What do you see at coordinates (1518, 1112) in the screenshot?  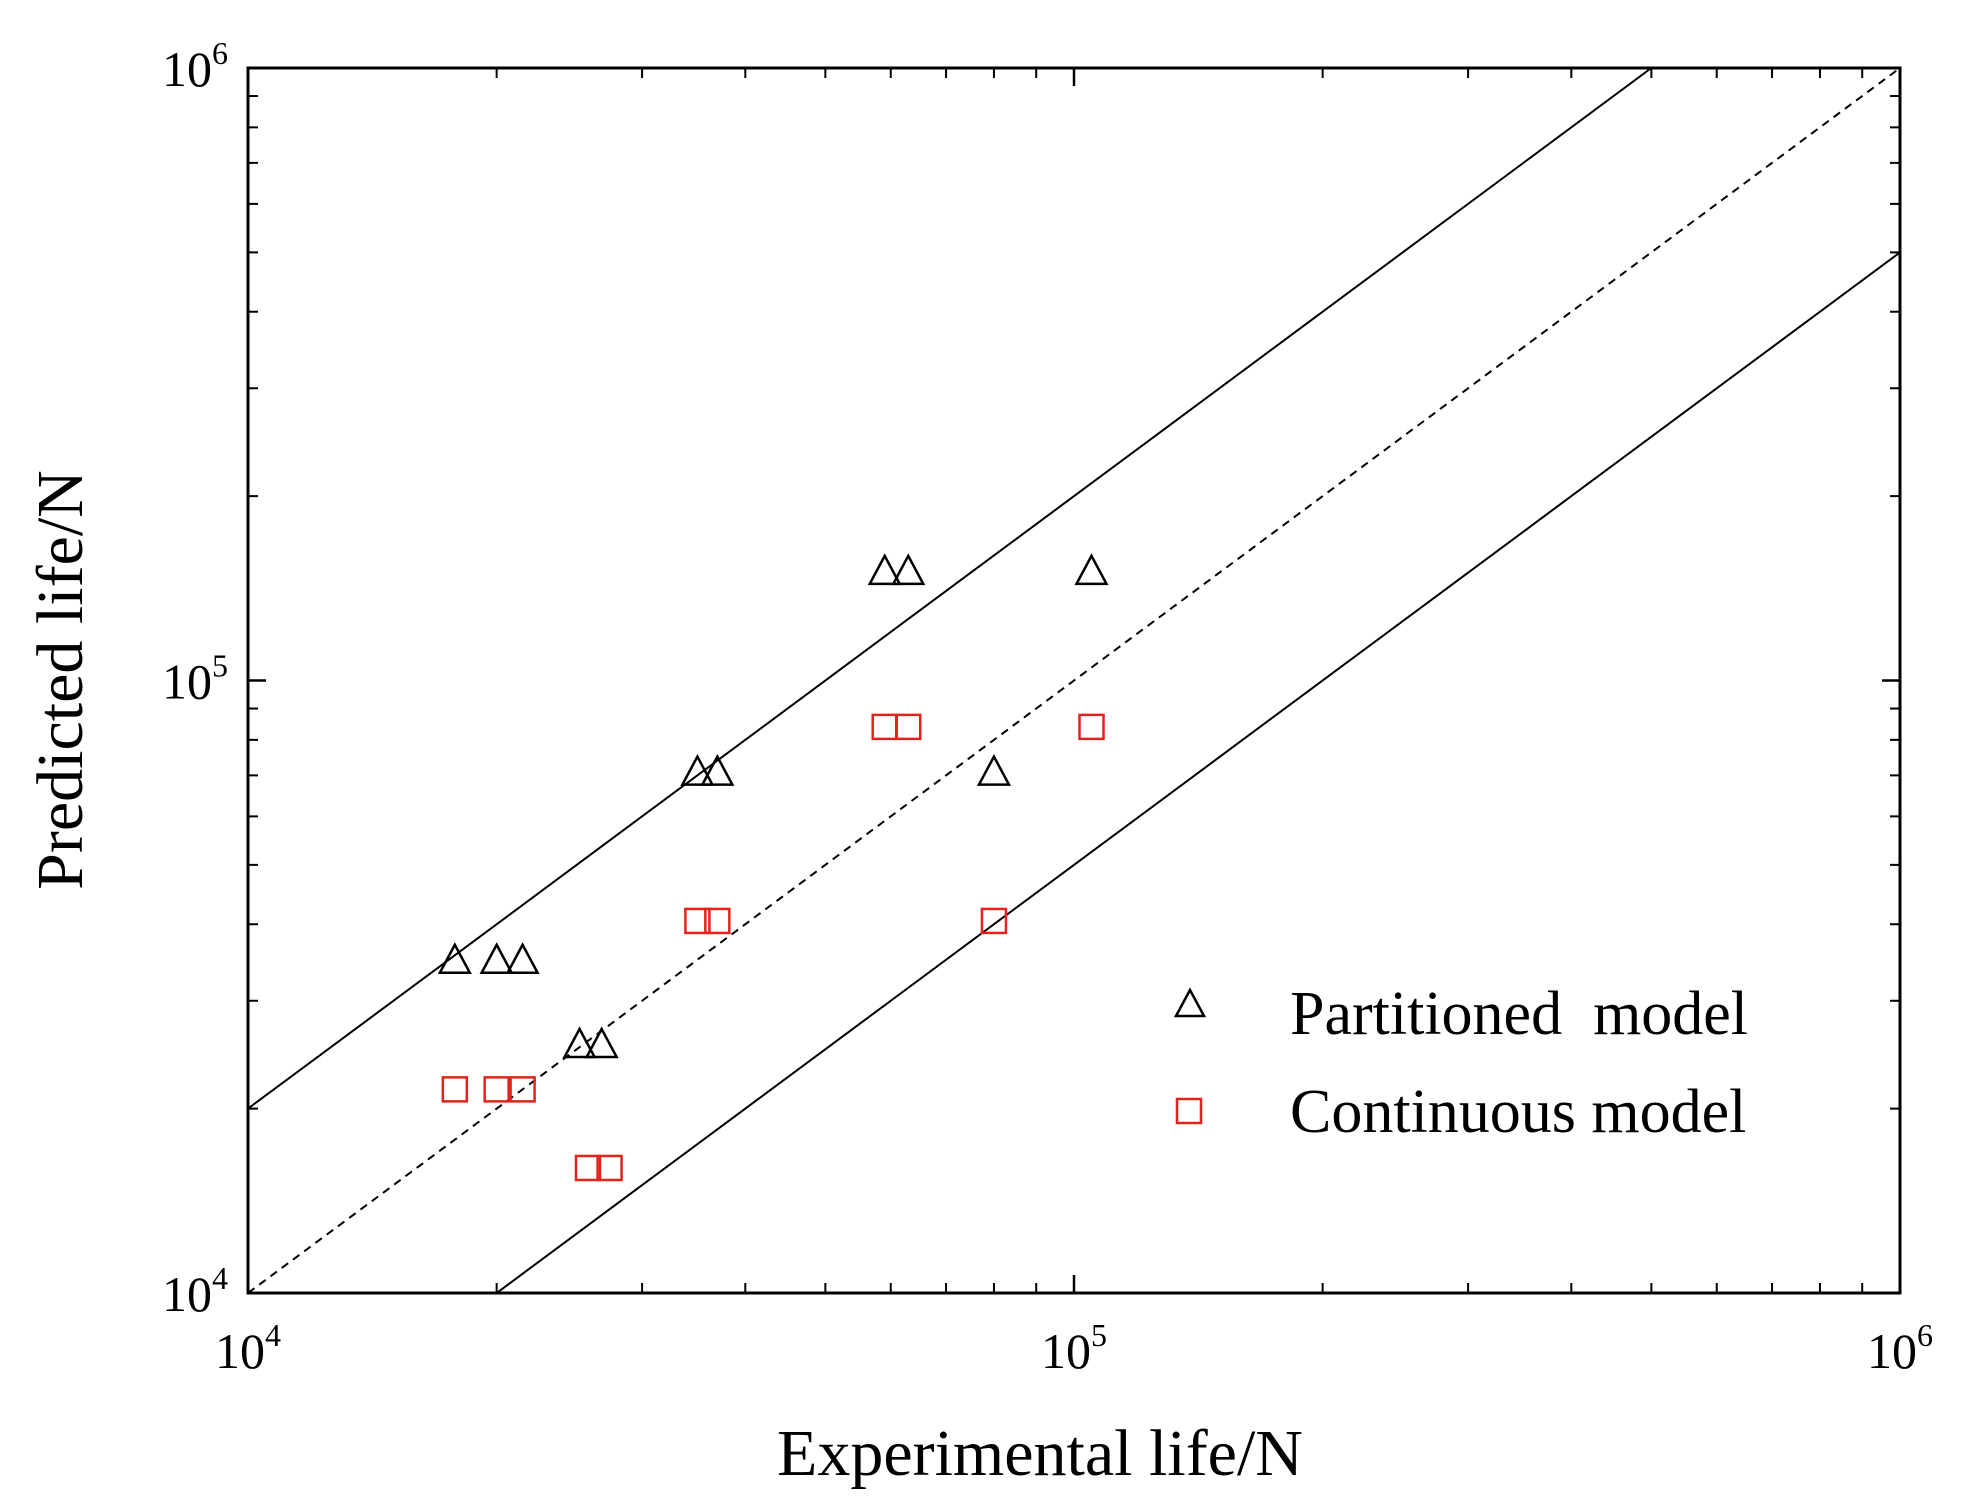 I see `legend-label-continuous: Continuous model` at bounding box center [1518, 1112].